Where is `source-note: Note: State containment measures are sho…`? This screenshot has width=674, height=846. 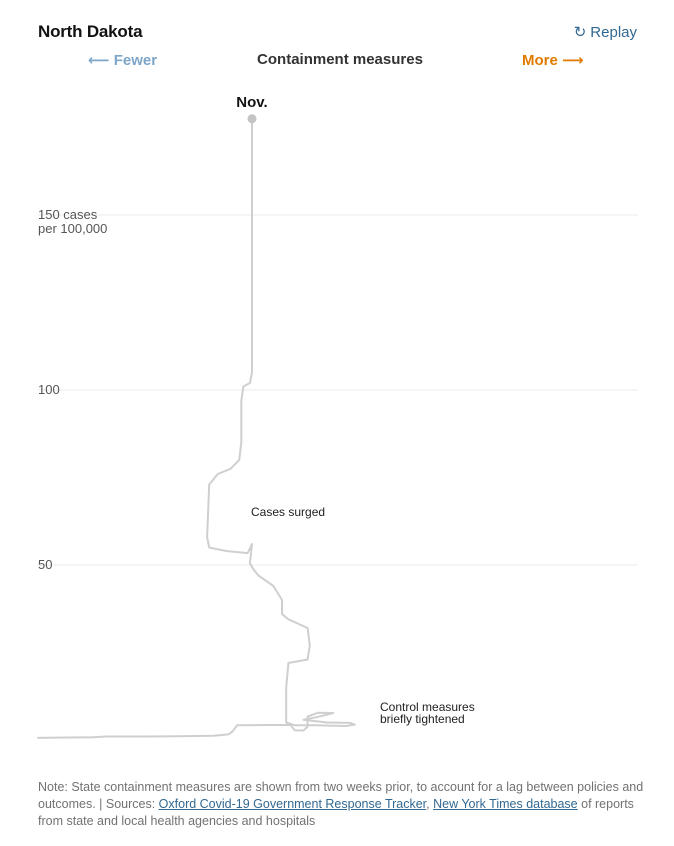 source-note: Note: State containment measures are sho… is located at coordinates (343, 804).